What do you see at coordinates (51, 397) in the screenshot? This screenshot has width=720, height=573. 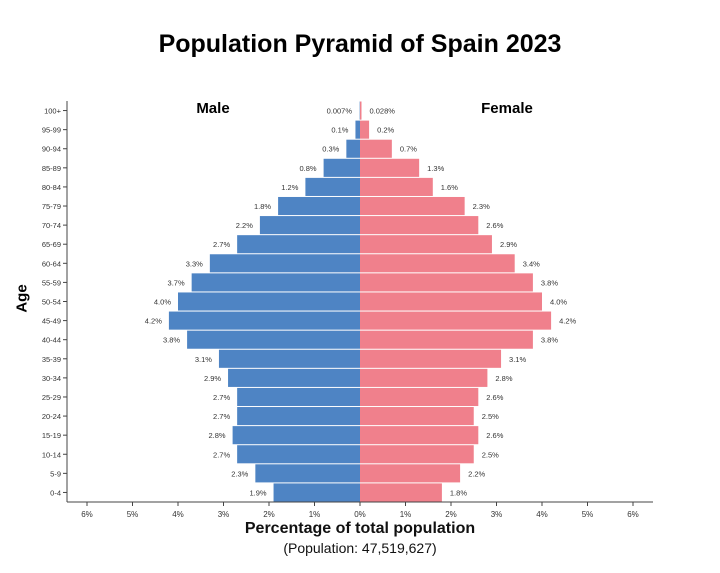 I see `y-tick-label: 25-29` at bounding box center [51, 397].